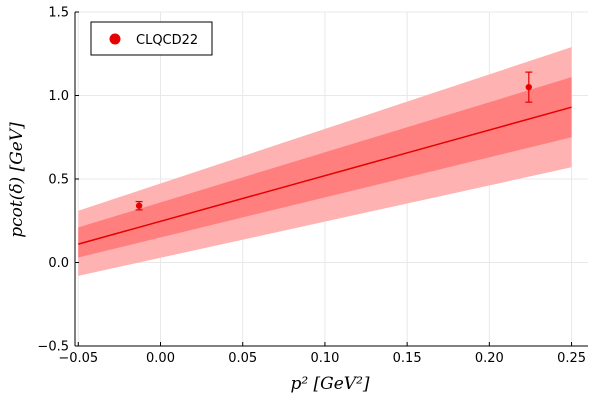 The width and height of the screenshot is (600, 400). I want to click on x-tick-label: 0.05, so click(242, 358).